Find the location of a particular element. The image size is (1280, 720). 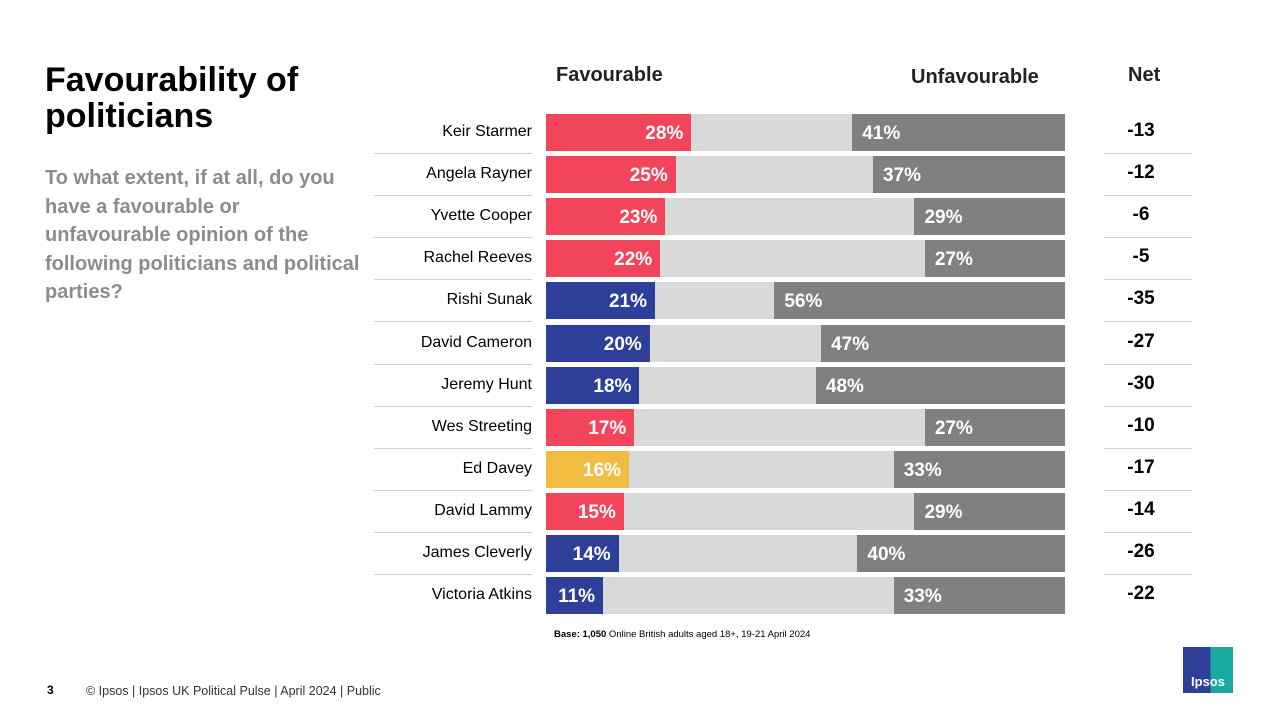

politician-name: Wes Streeting is located at coordinates (481, 426).